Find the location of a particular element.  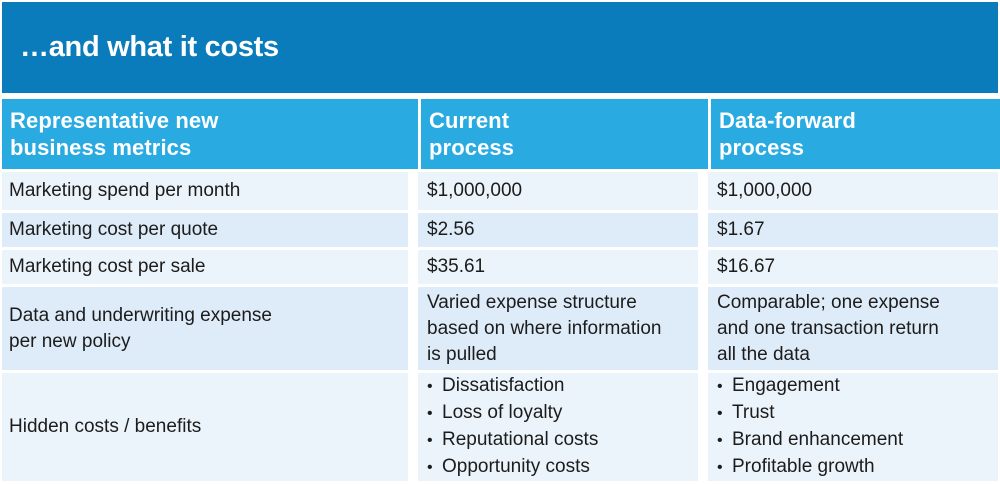

data-forward-cell: $1.67 is located at coordinates (853, 230).